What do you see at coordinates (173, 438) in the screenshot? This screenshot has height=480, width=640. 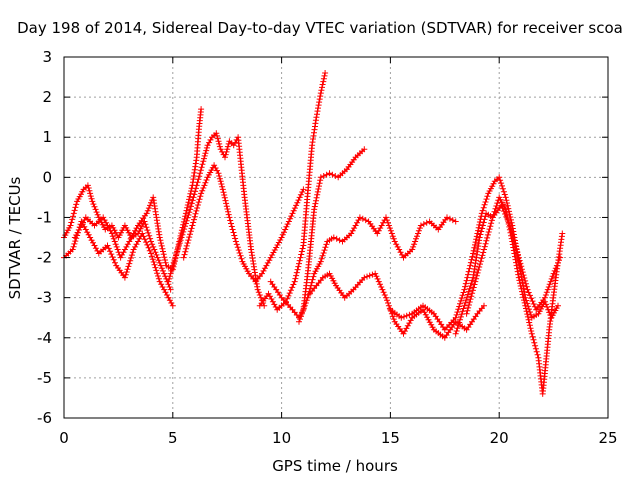 I see `x-tick-label: 5` at bounding box center [173, 438].